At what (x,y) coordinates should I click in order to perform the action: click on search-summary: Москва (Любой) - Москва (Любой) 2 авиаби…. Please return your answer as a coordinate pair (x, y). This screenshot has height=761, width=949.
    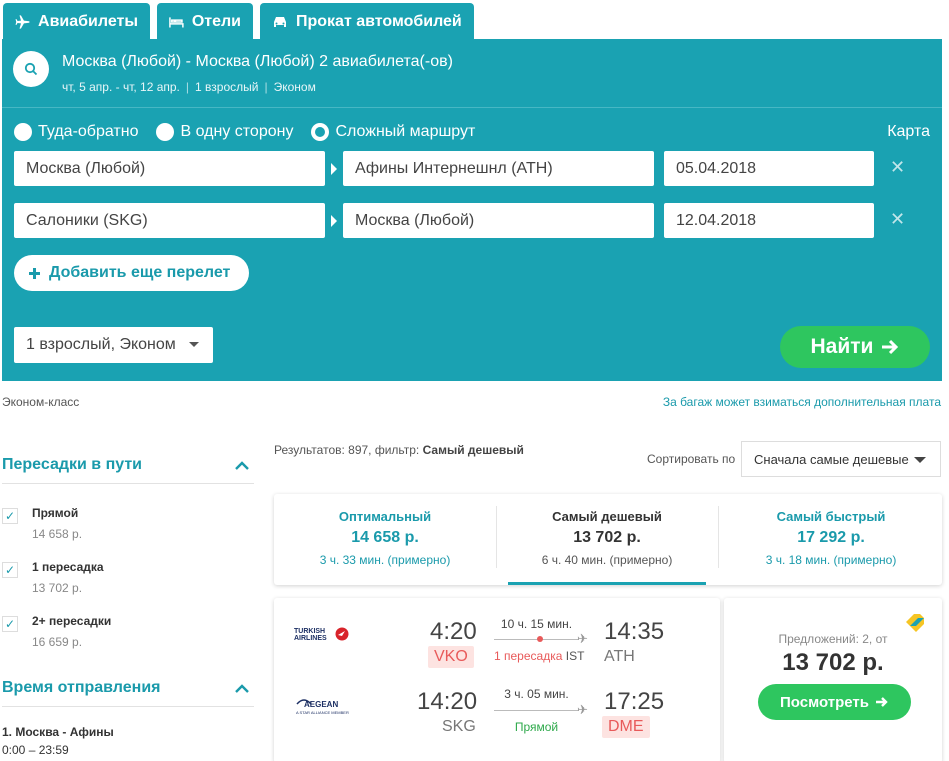
    Looking at the image, I should click on (472, 73).